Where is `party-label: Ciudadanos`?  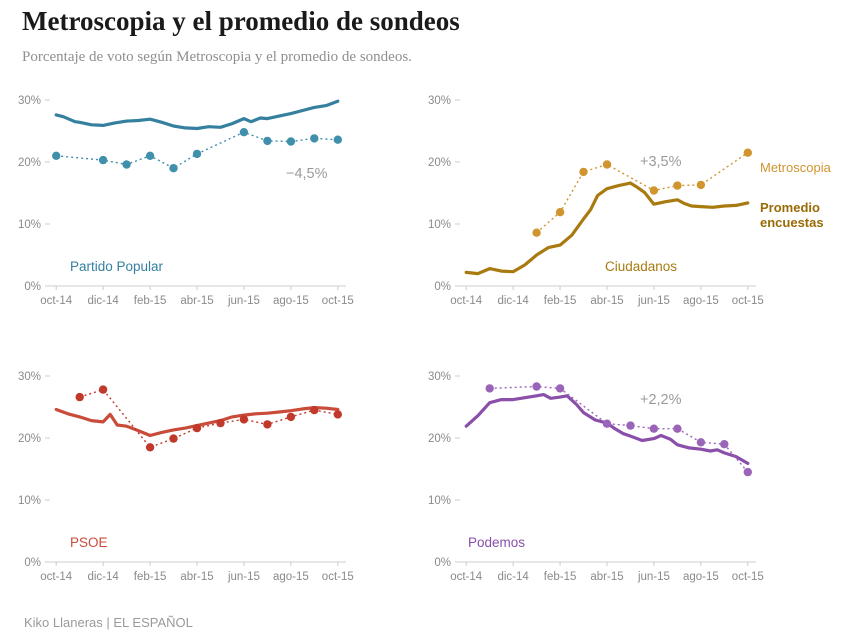
party-label: Ciudadanos is located at coordinates (641, 266).